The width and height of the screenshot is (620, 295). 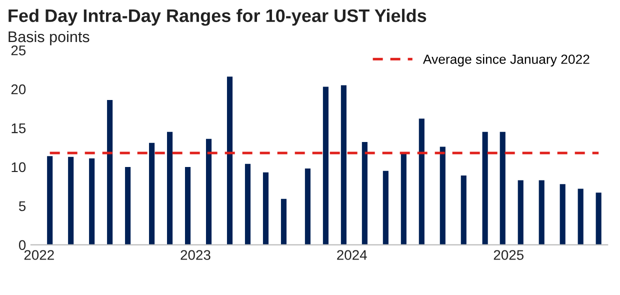 I want to click on legend-label: Average since January 2022, so click(x=506, y=60).